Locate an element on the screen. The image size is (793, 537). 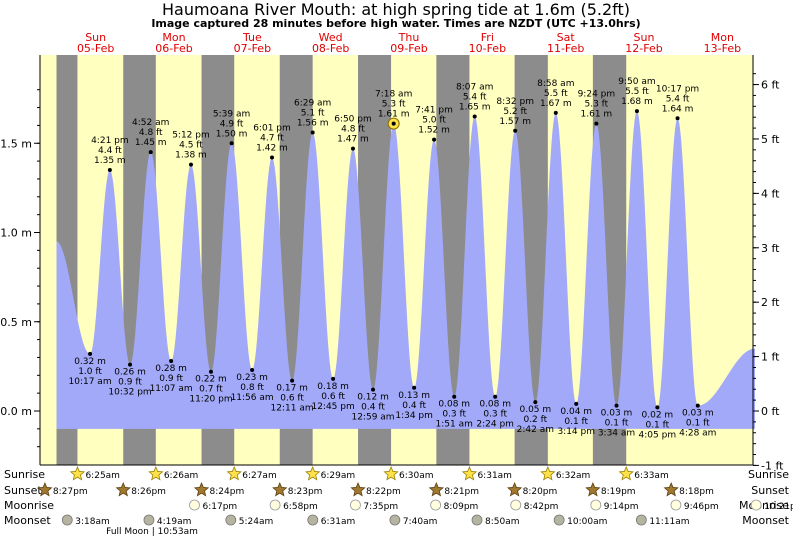
high-tide-time: 5:39 am is located at coordinates (231, 114).